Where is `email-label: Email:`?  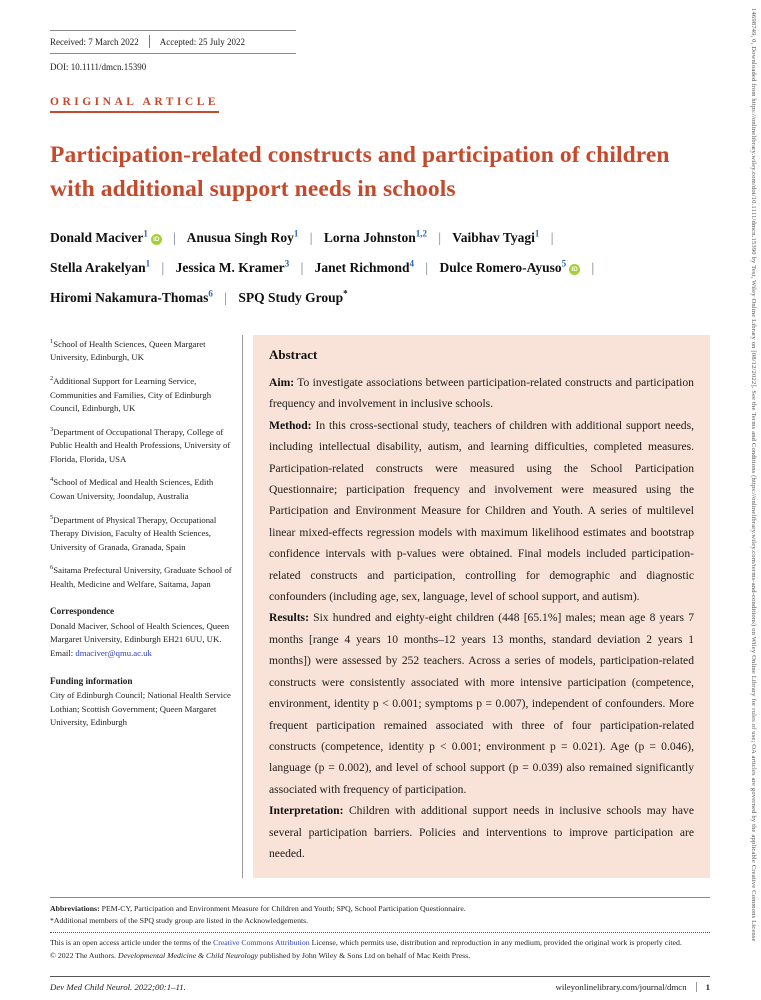
email-label: Email: is located at coordinates (63, 653).